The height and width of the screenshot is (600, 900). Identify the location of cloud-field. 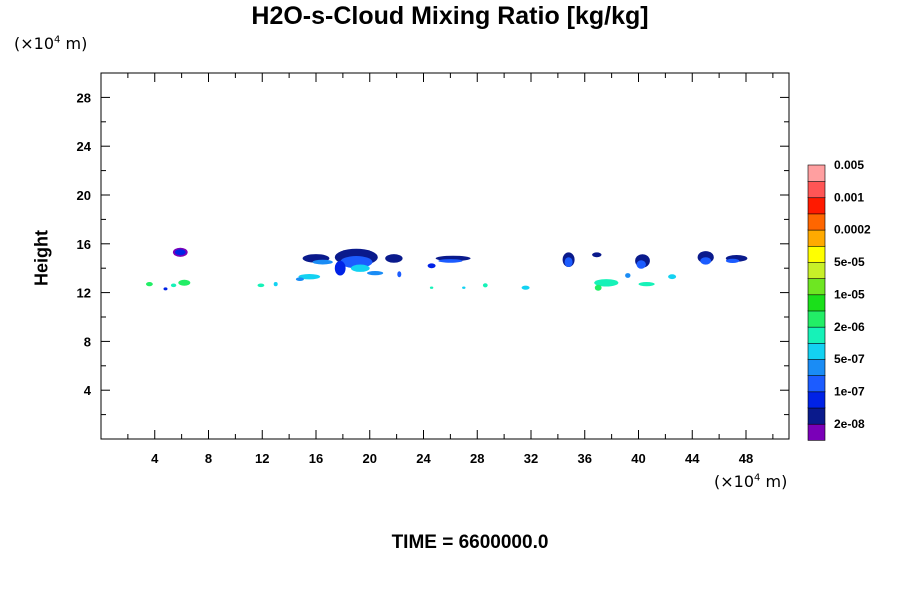
(447, 269).